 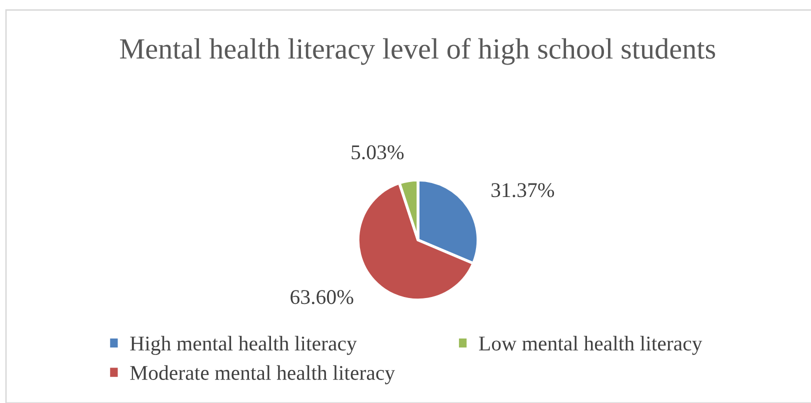 What do you see at coordinates (590, 345) in the screenshot?
I see `legend-label: Low mental health literacy` at bounding box center [590, 345].